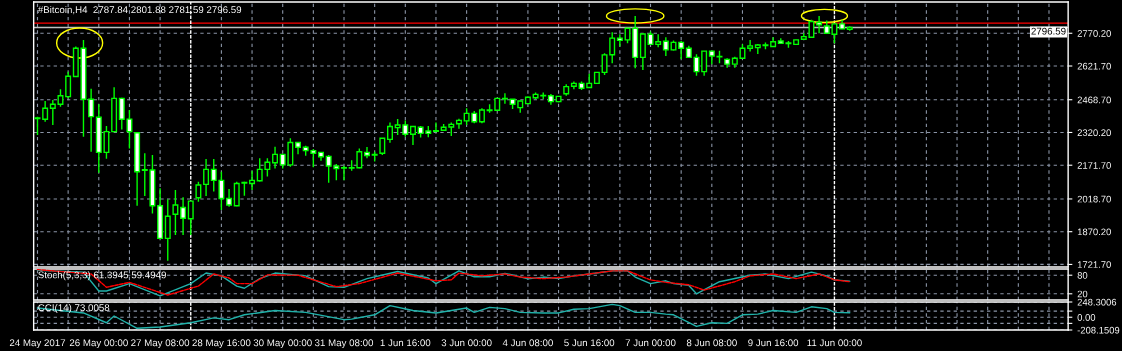 This screenshot has height=351, width=1122. I want to click on x-tick-label: 8 Jun 08:00, so click(711, 343).